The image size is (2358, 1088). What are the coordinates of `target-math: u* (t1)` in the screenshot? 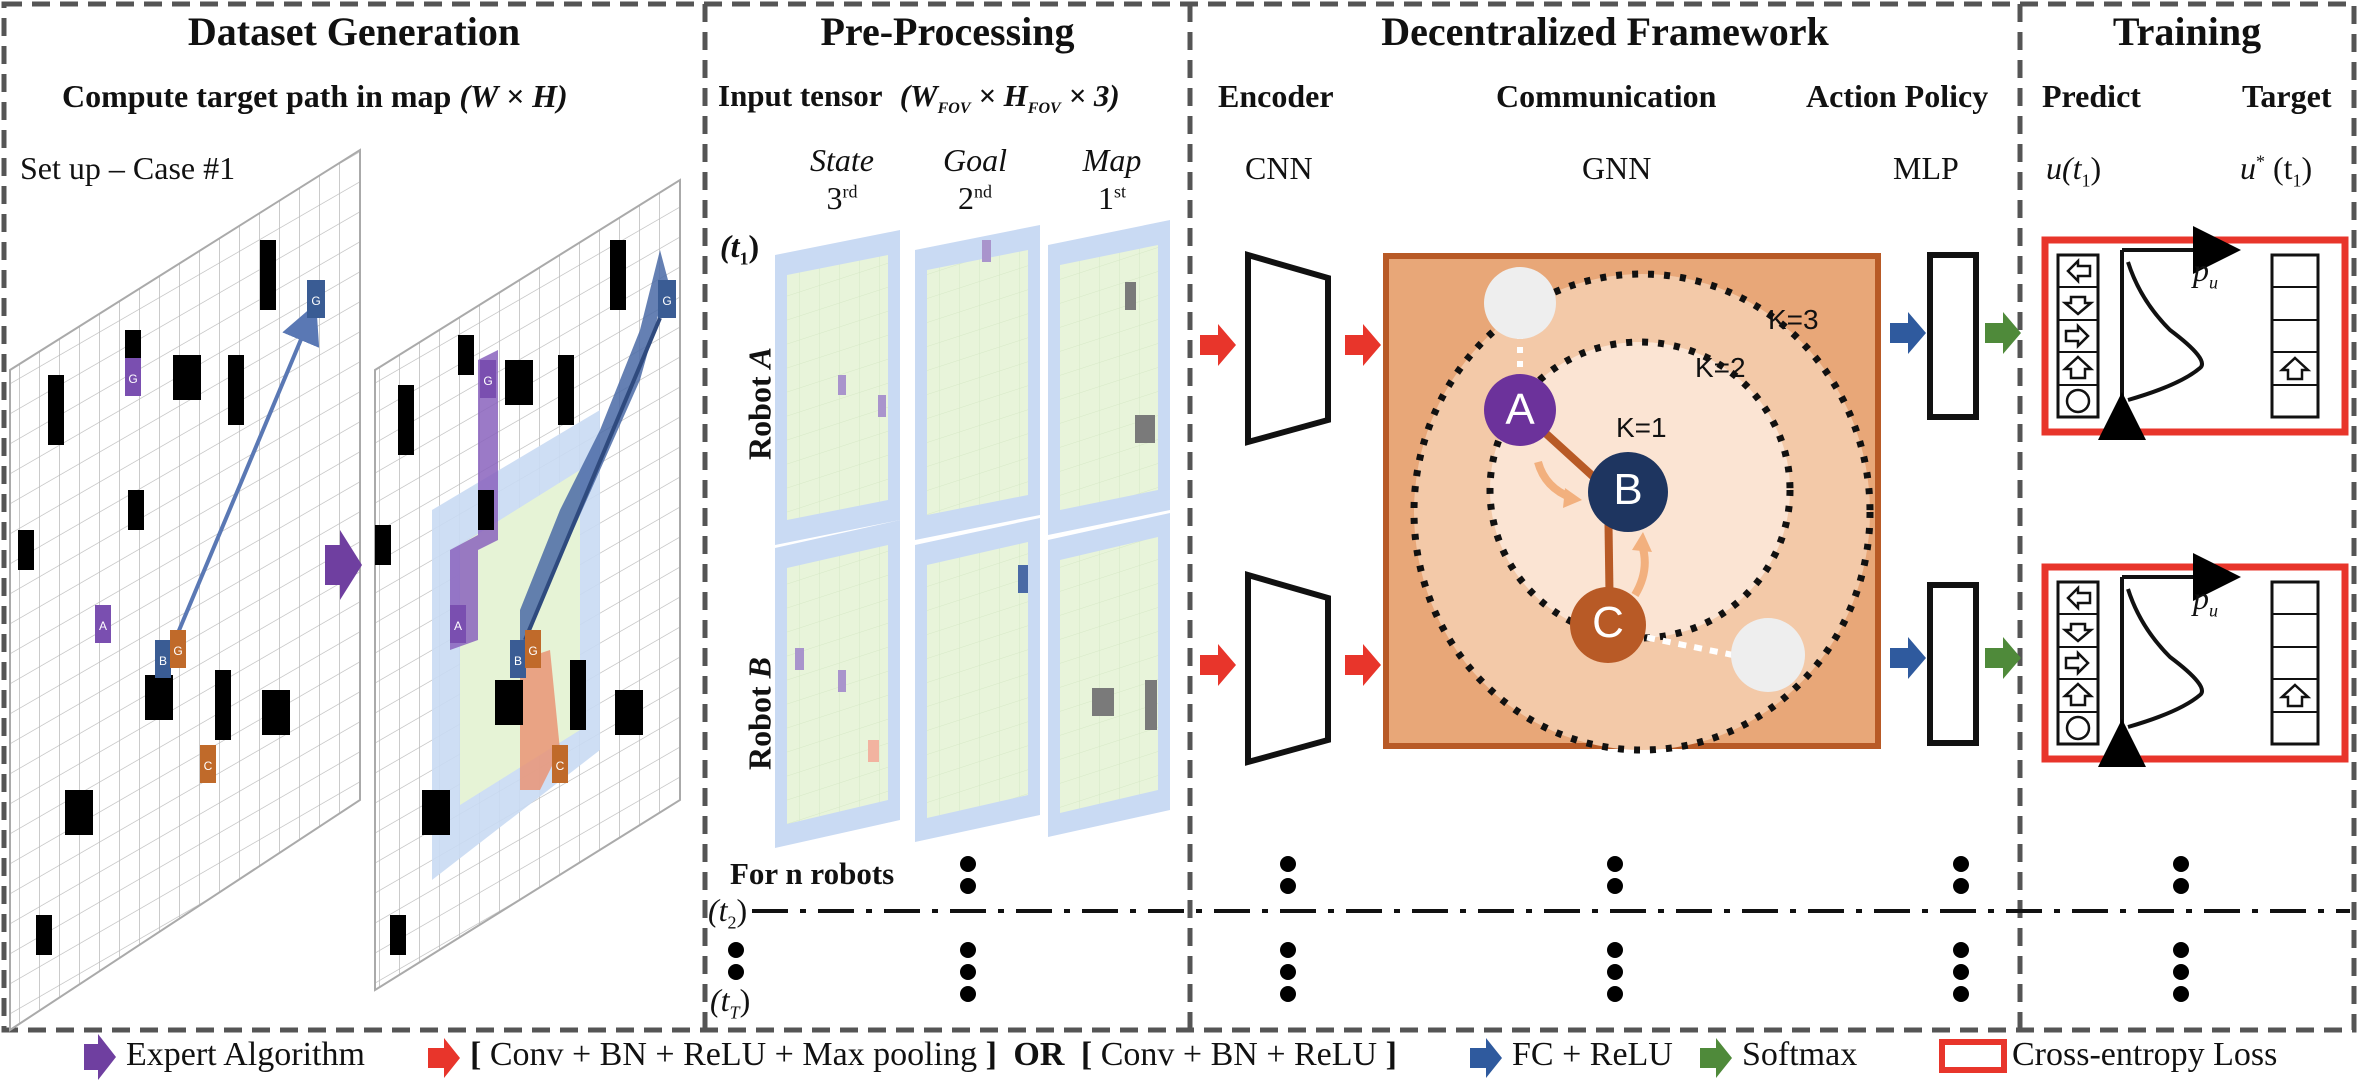 It's located at (2276, 170).